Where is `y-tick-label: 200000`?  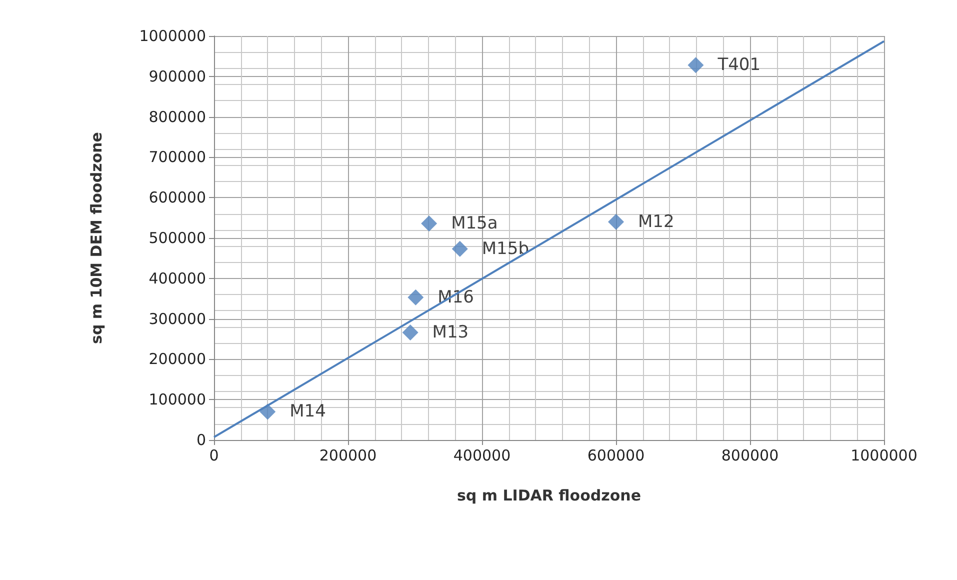 y-tick-label: 200000 is located at coordinates (177, 359).